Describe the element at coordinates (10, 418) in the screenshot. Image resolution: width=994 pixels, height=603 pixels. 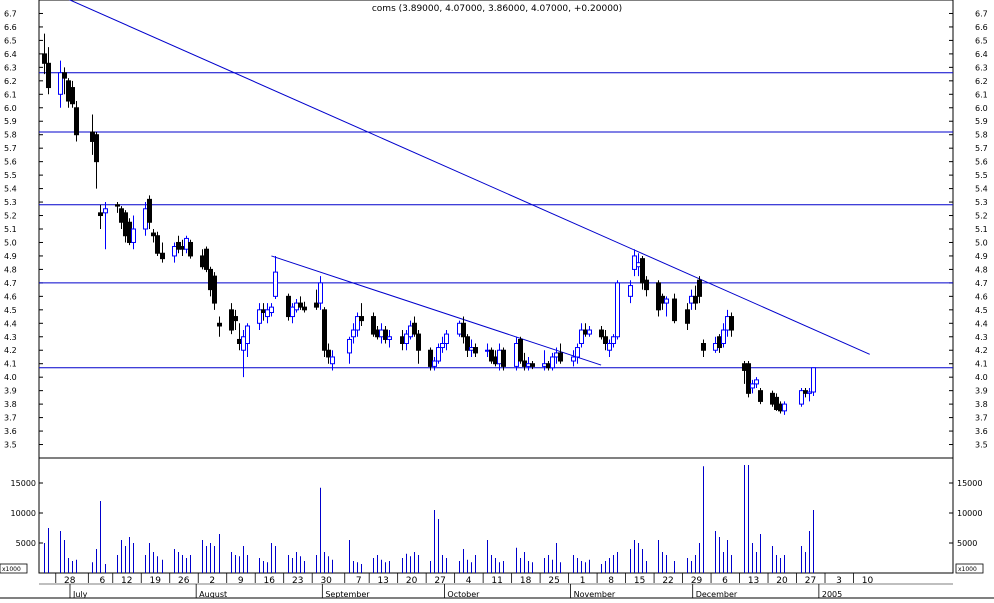
I see `price-tick-label-left: 3.7` at that location.